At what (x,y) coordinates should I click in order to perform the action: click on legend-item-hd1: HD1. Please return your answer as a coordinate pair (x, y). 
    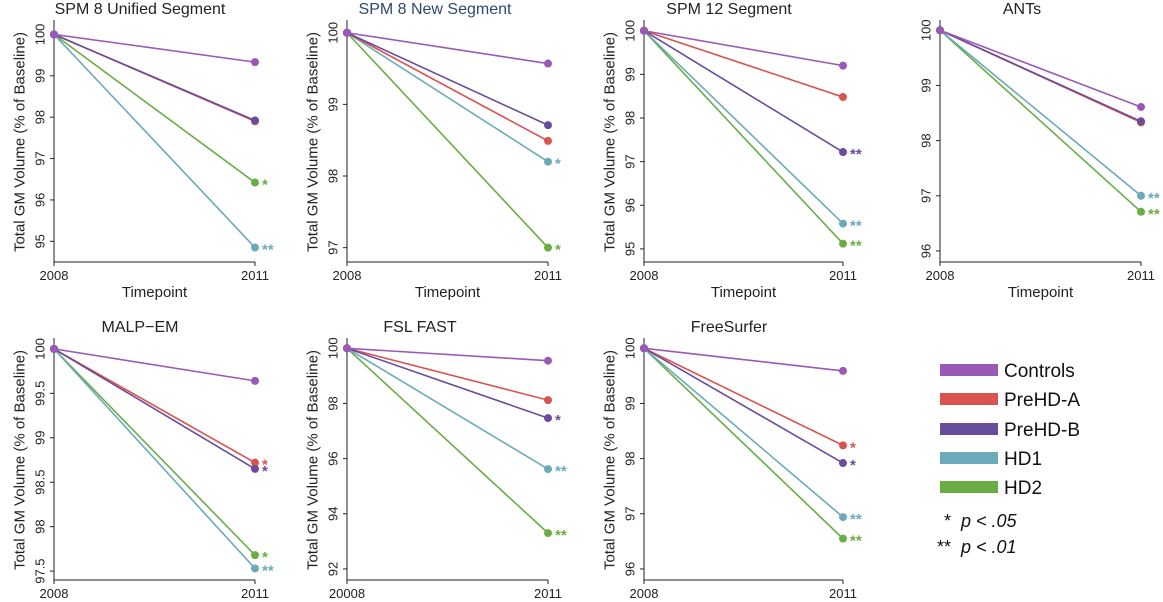
    Looking at the image, I should click on (991, 459).